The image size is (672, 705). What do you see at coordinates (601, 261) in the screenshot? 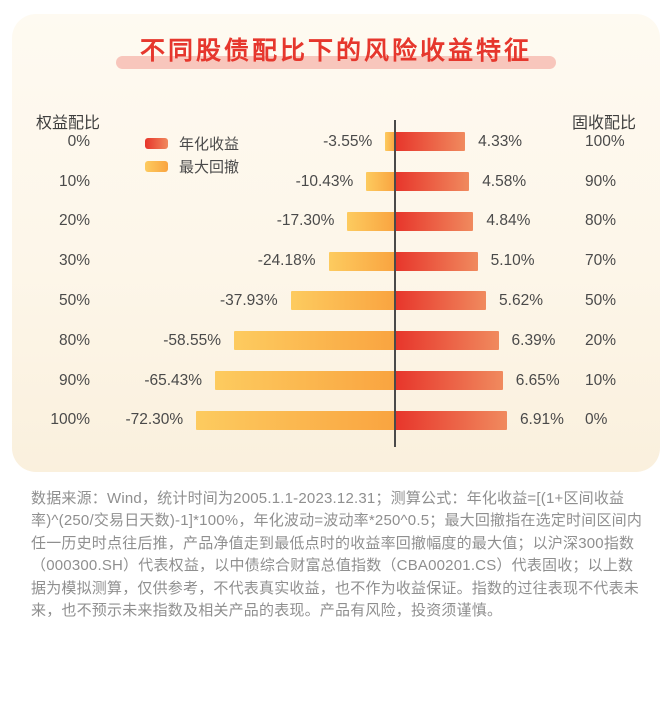
I see `fixed-income-ratio-label: 70%` at bounding box center [601, 261].